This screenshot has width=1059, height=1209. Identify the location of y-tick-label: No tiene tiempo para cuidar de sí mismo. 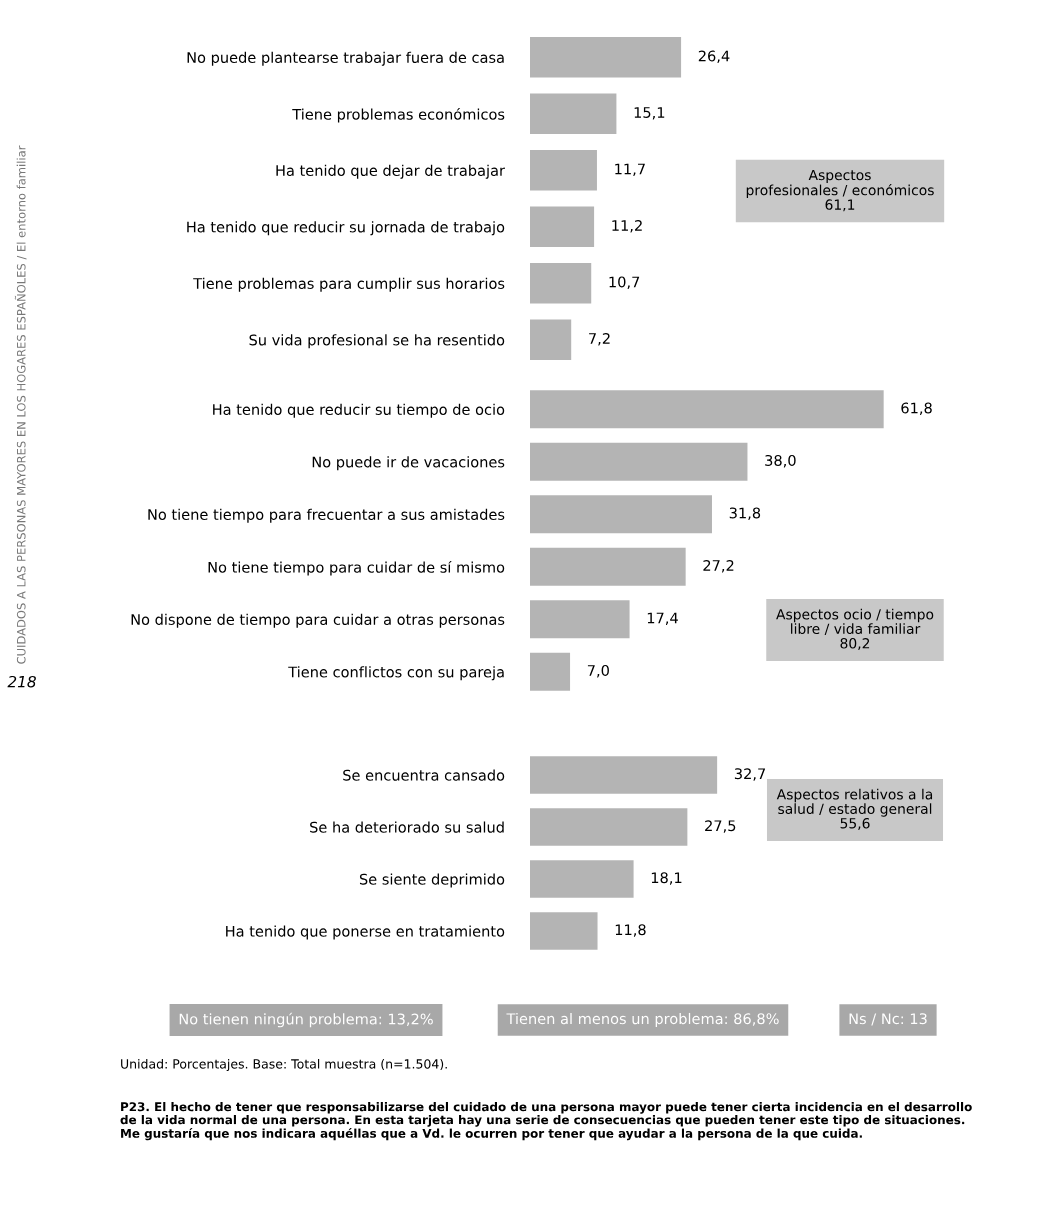
(356, 568).